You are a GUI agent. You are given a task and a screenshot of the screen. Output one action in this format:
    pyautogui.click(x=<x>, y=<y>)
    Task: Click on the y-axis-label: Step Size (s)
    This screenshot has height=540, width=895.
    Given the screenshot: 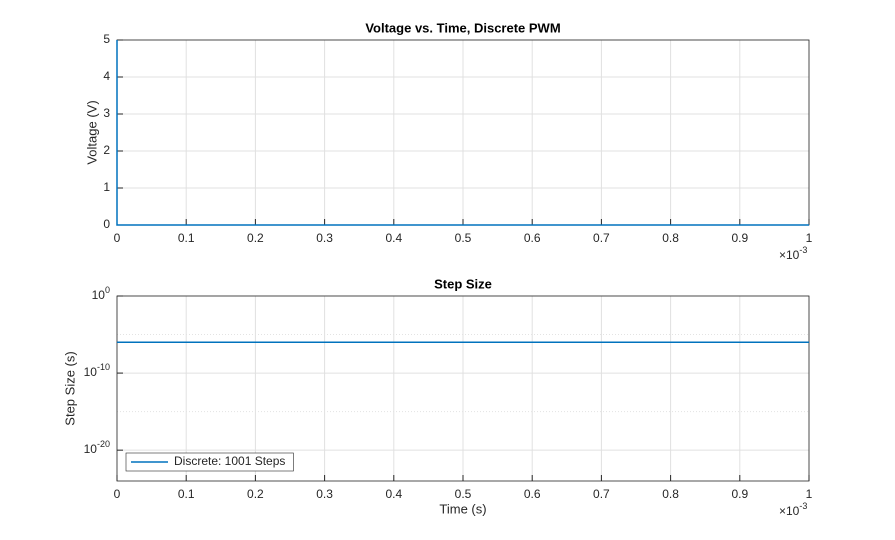 What is the action you would take?
    pyautogui.click(x=69, y=388)
    